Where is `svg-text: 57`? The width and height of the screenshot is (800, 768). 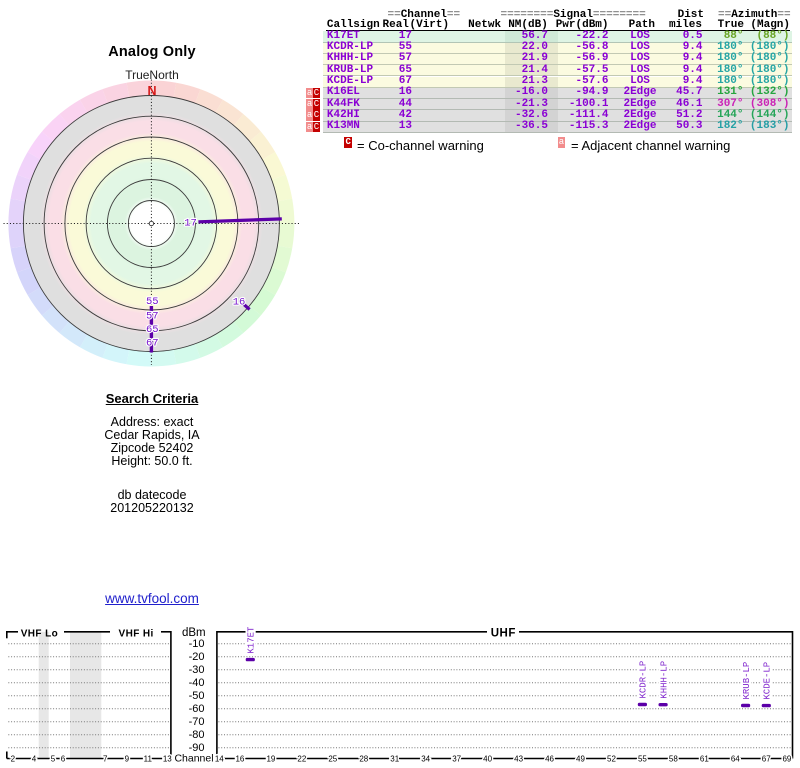
svg-text: 57 is located at coordinates (152, 316).